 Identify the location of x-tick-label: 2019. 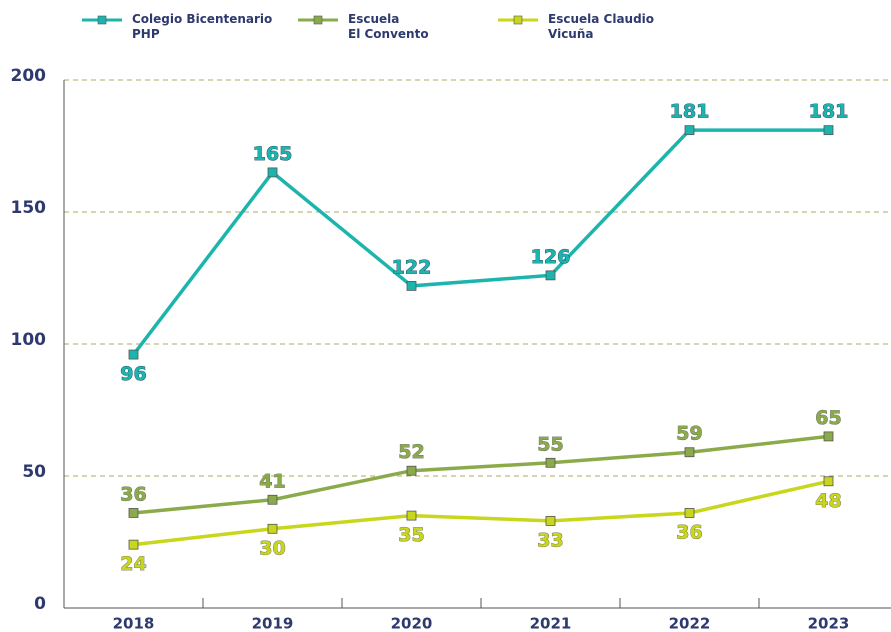
(273, 623).